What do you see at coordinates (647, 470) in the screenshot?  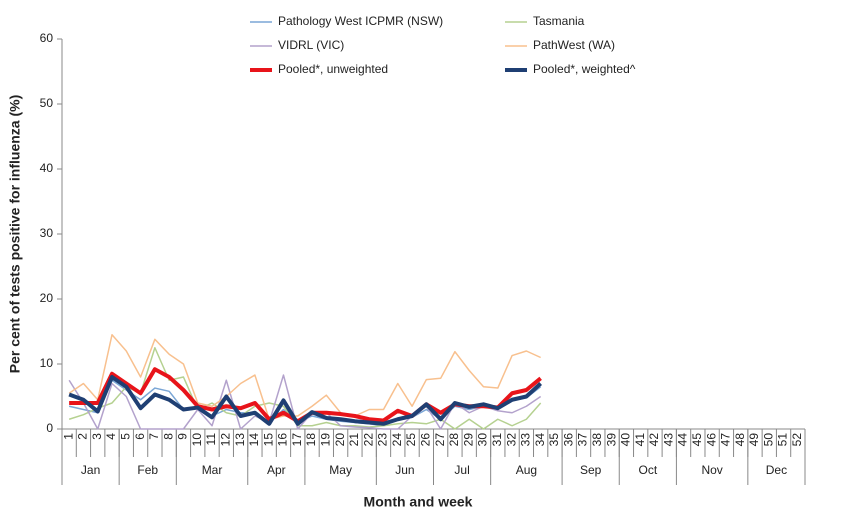 I see `month-label: Oct` at bounding box center [647, 470].